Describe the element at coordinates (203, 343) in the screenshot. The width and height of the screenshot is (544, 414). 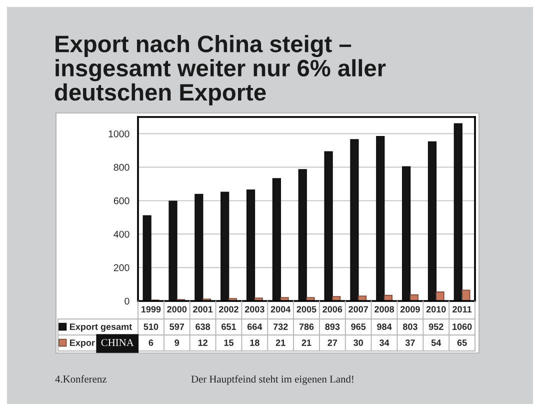
I see `data-label: 12` at that location.